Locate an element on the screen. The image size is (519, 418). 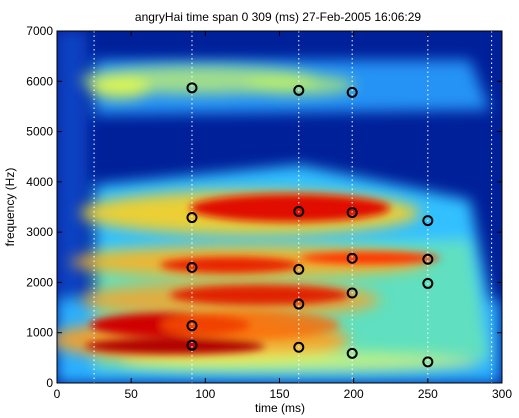
y-tick-label: 3000 is located at coordinates (39, 232).